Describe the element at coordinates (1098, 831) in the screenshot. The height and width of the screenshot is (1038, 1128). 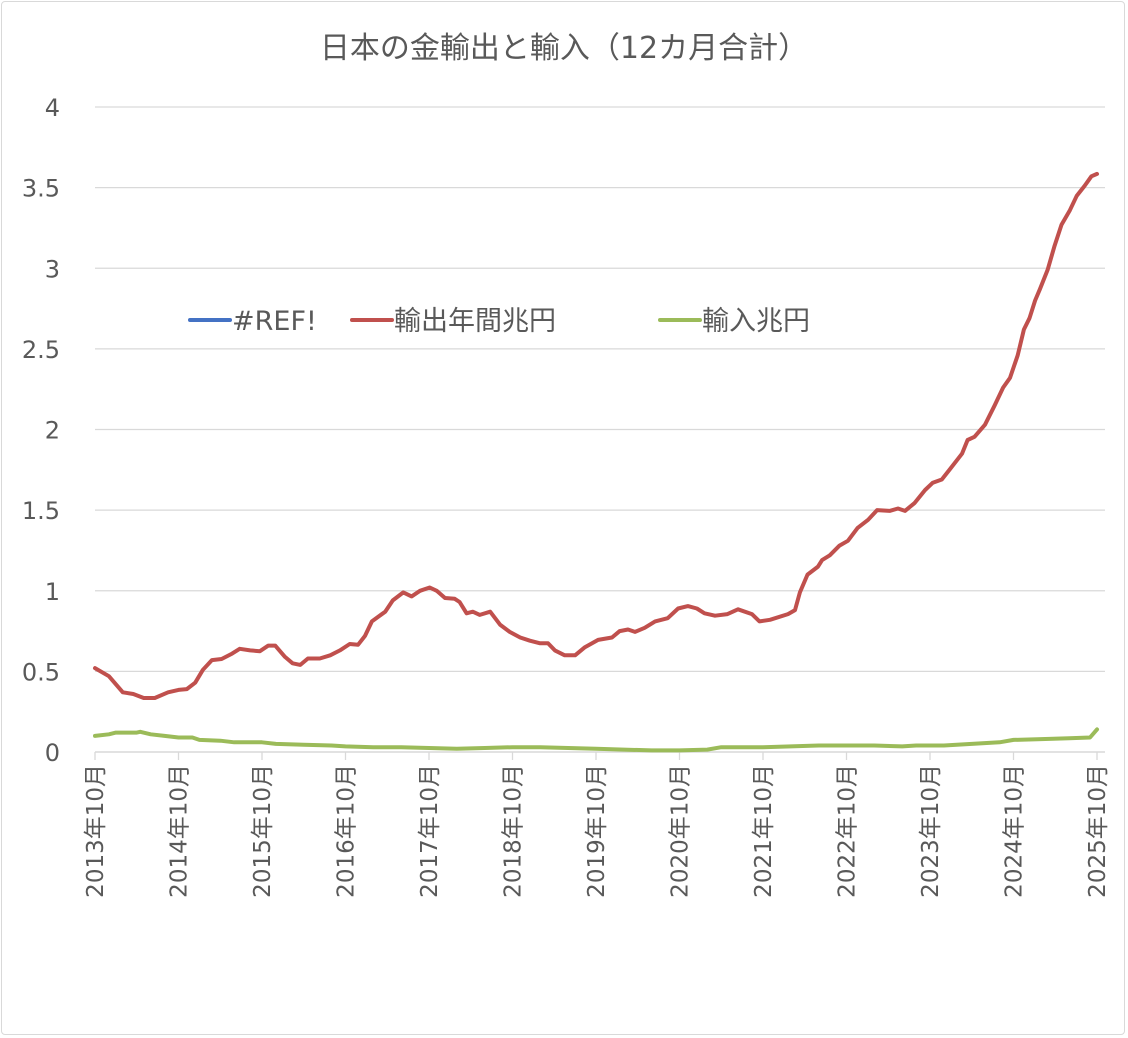
I see `x-tick-label: 2025年10月` at that location.